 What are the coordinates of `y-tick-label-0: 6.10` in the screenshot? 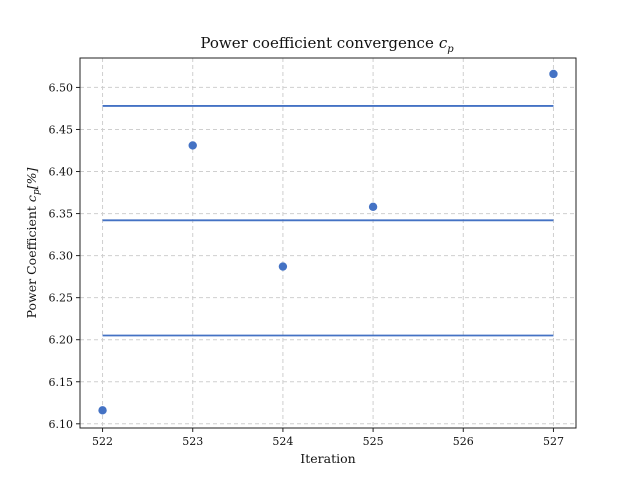 It's located at (61, 424).